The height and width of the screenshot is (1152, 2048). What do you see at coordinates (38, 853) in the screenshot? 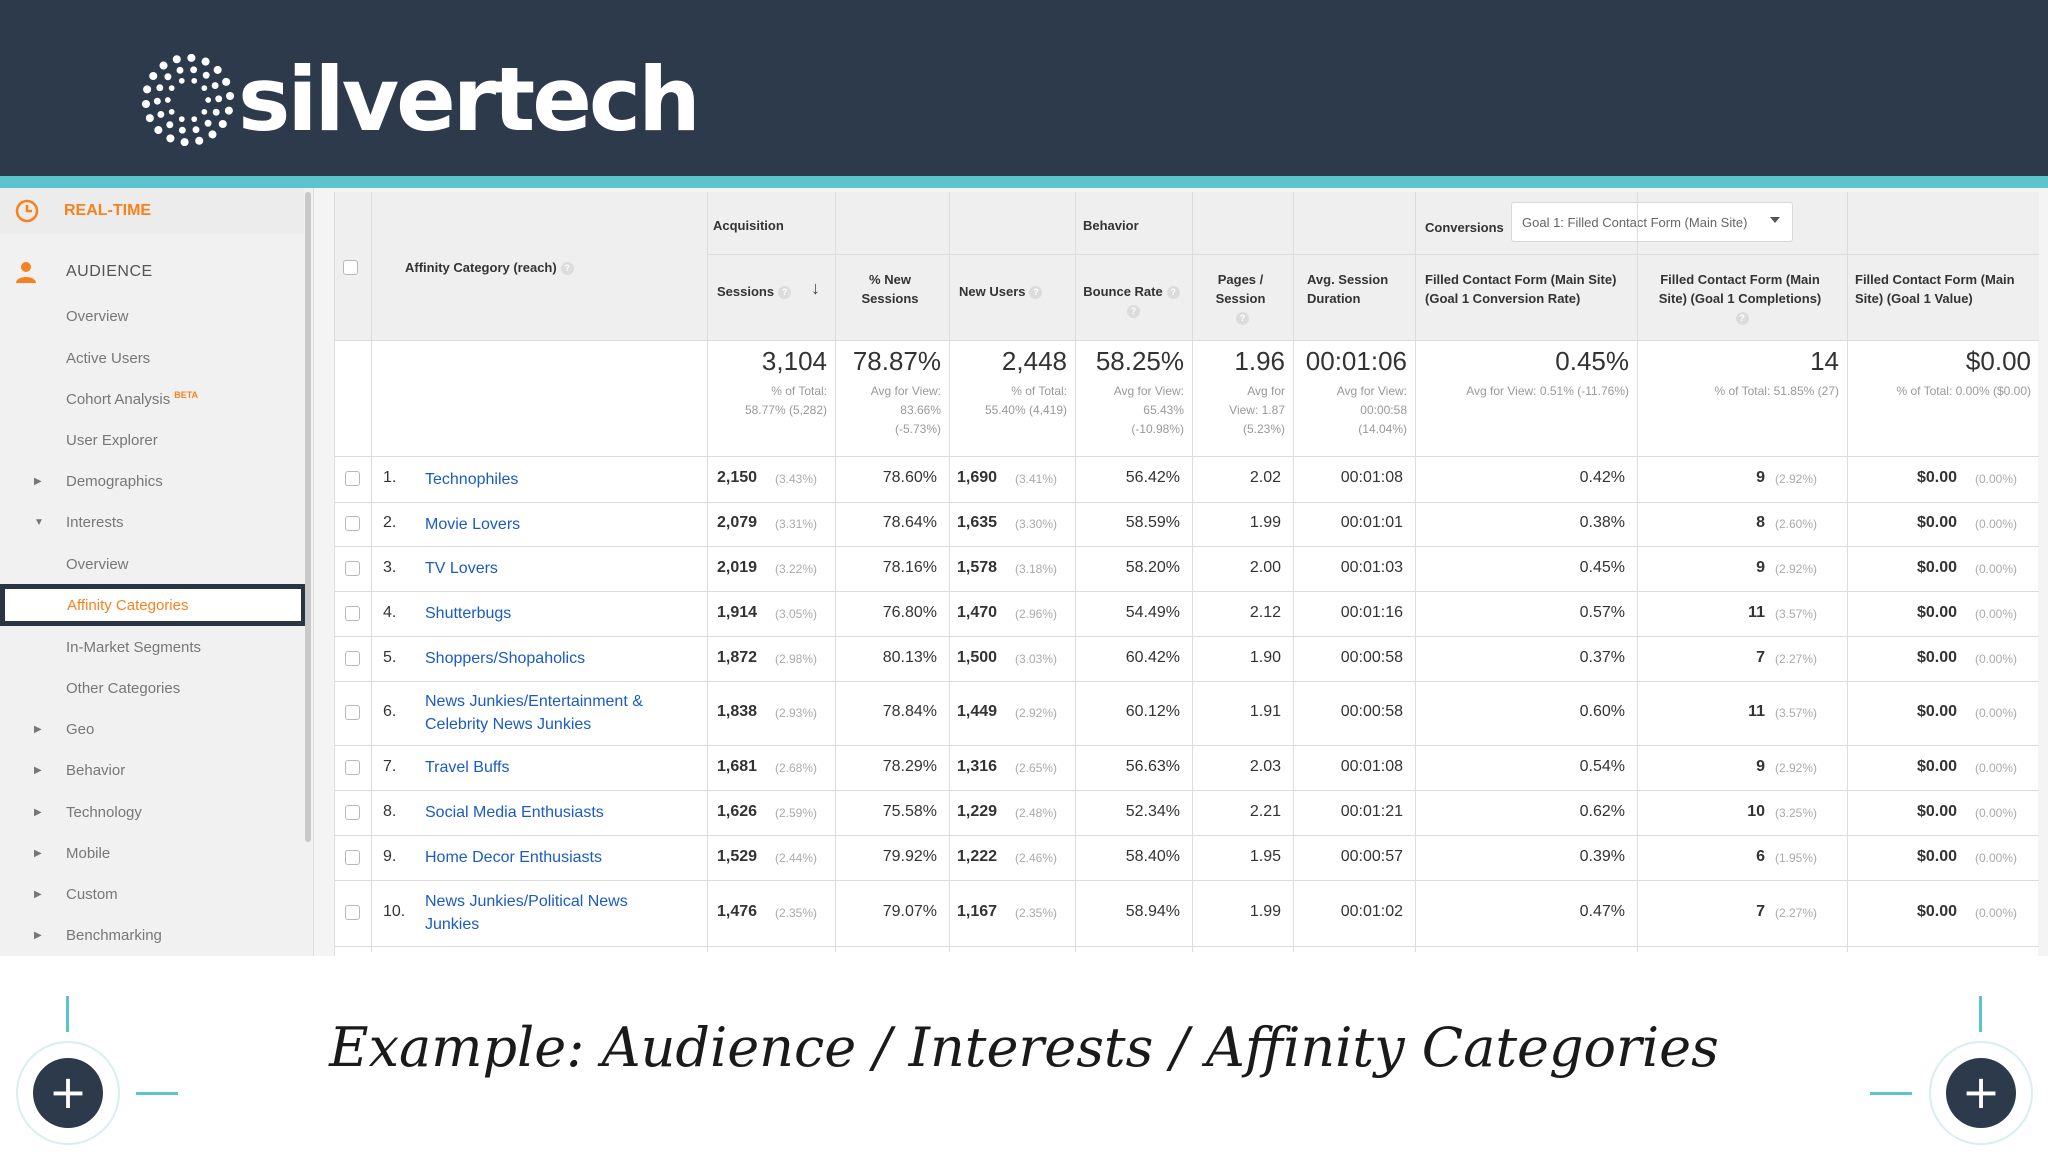
I see `triangle-right-icon: ▶` at bounding box center [38, 853].